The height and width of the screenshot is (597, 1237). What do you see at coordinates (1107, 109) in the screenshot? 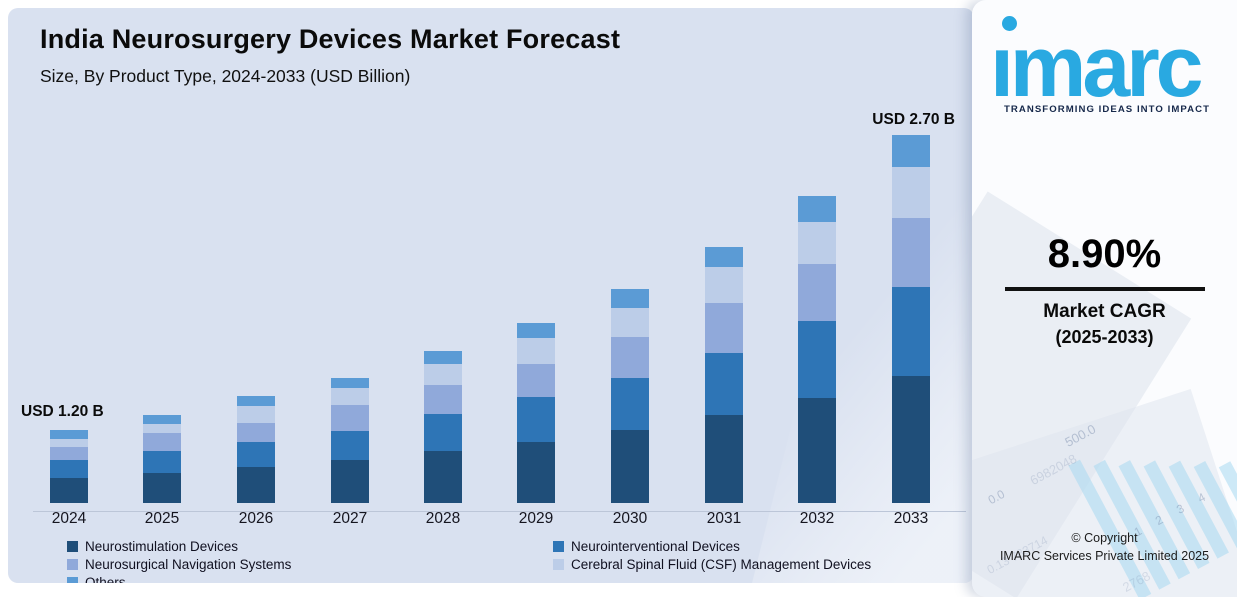
I see `imarc-tagline: TRANSFORMING IDEAS INTO IMPACT` at bounding box center [1107, 109].